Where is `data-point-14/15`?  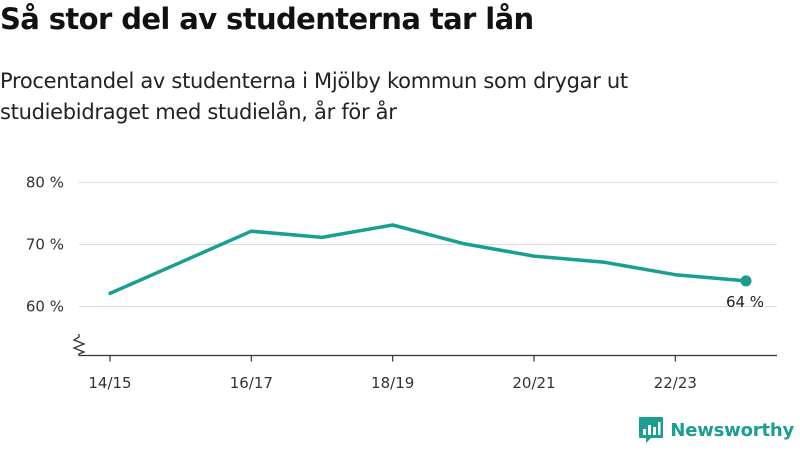 data-point-14/15 is located at coordinates (110, 293).